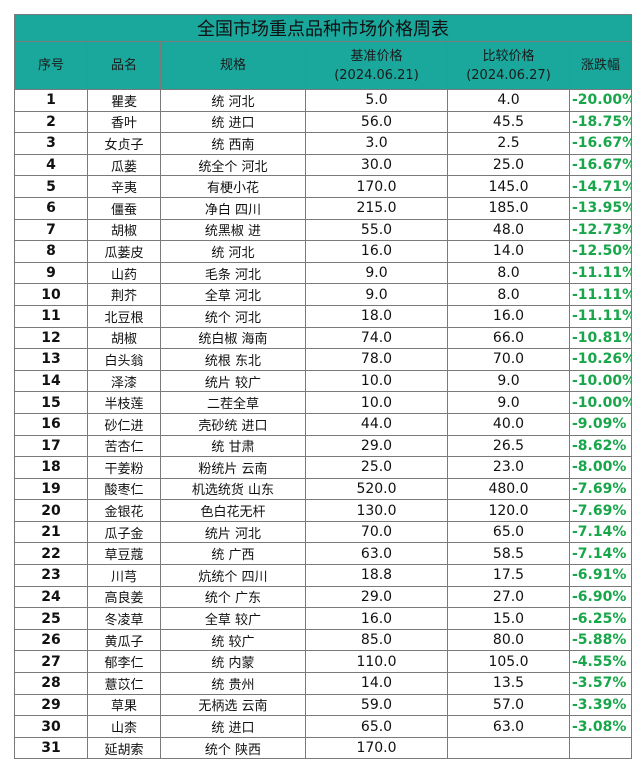  I want to click on table-row: 4 瓜蒌 统全个 河北 30.0 25.0 -16.67%, so click(323, 165).